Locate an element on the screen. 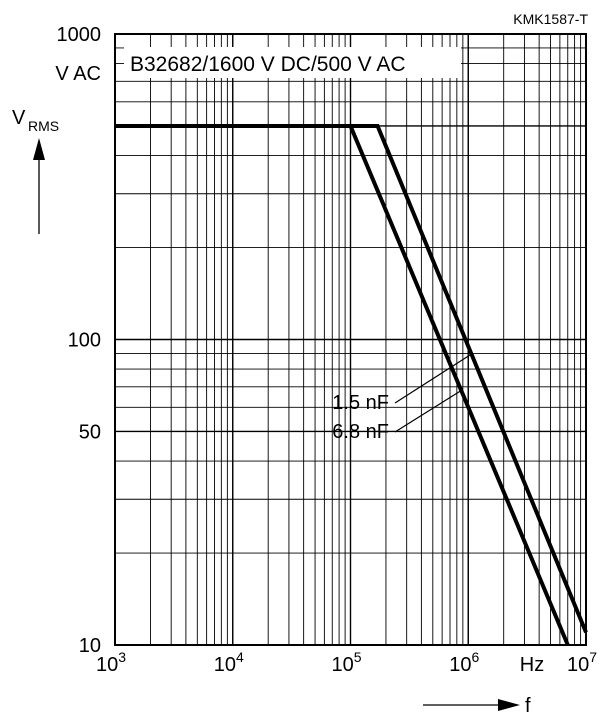  x-tick-label: 10⁴ is located at coordinates (229, 662).